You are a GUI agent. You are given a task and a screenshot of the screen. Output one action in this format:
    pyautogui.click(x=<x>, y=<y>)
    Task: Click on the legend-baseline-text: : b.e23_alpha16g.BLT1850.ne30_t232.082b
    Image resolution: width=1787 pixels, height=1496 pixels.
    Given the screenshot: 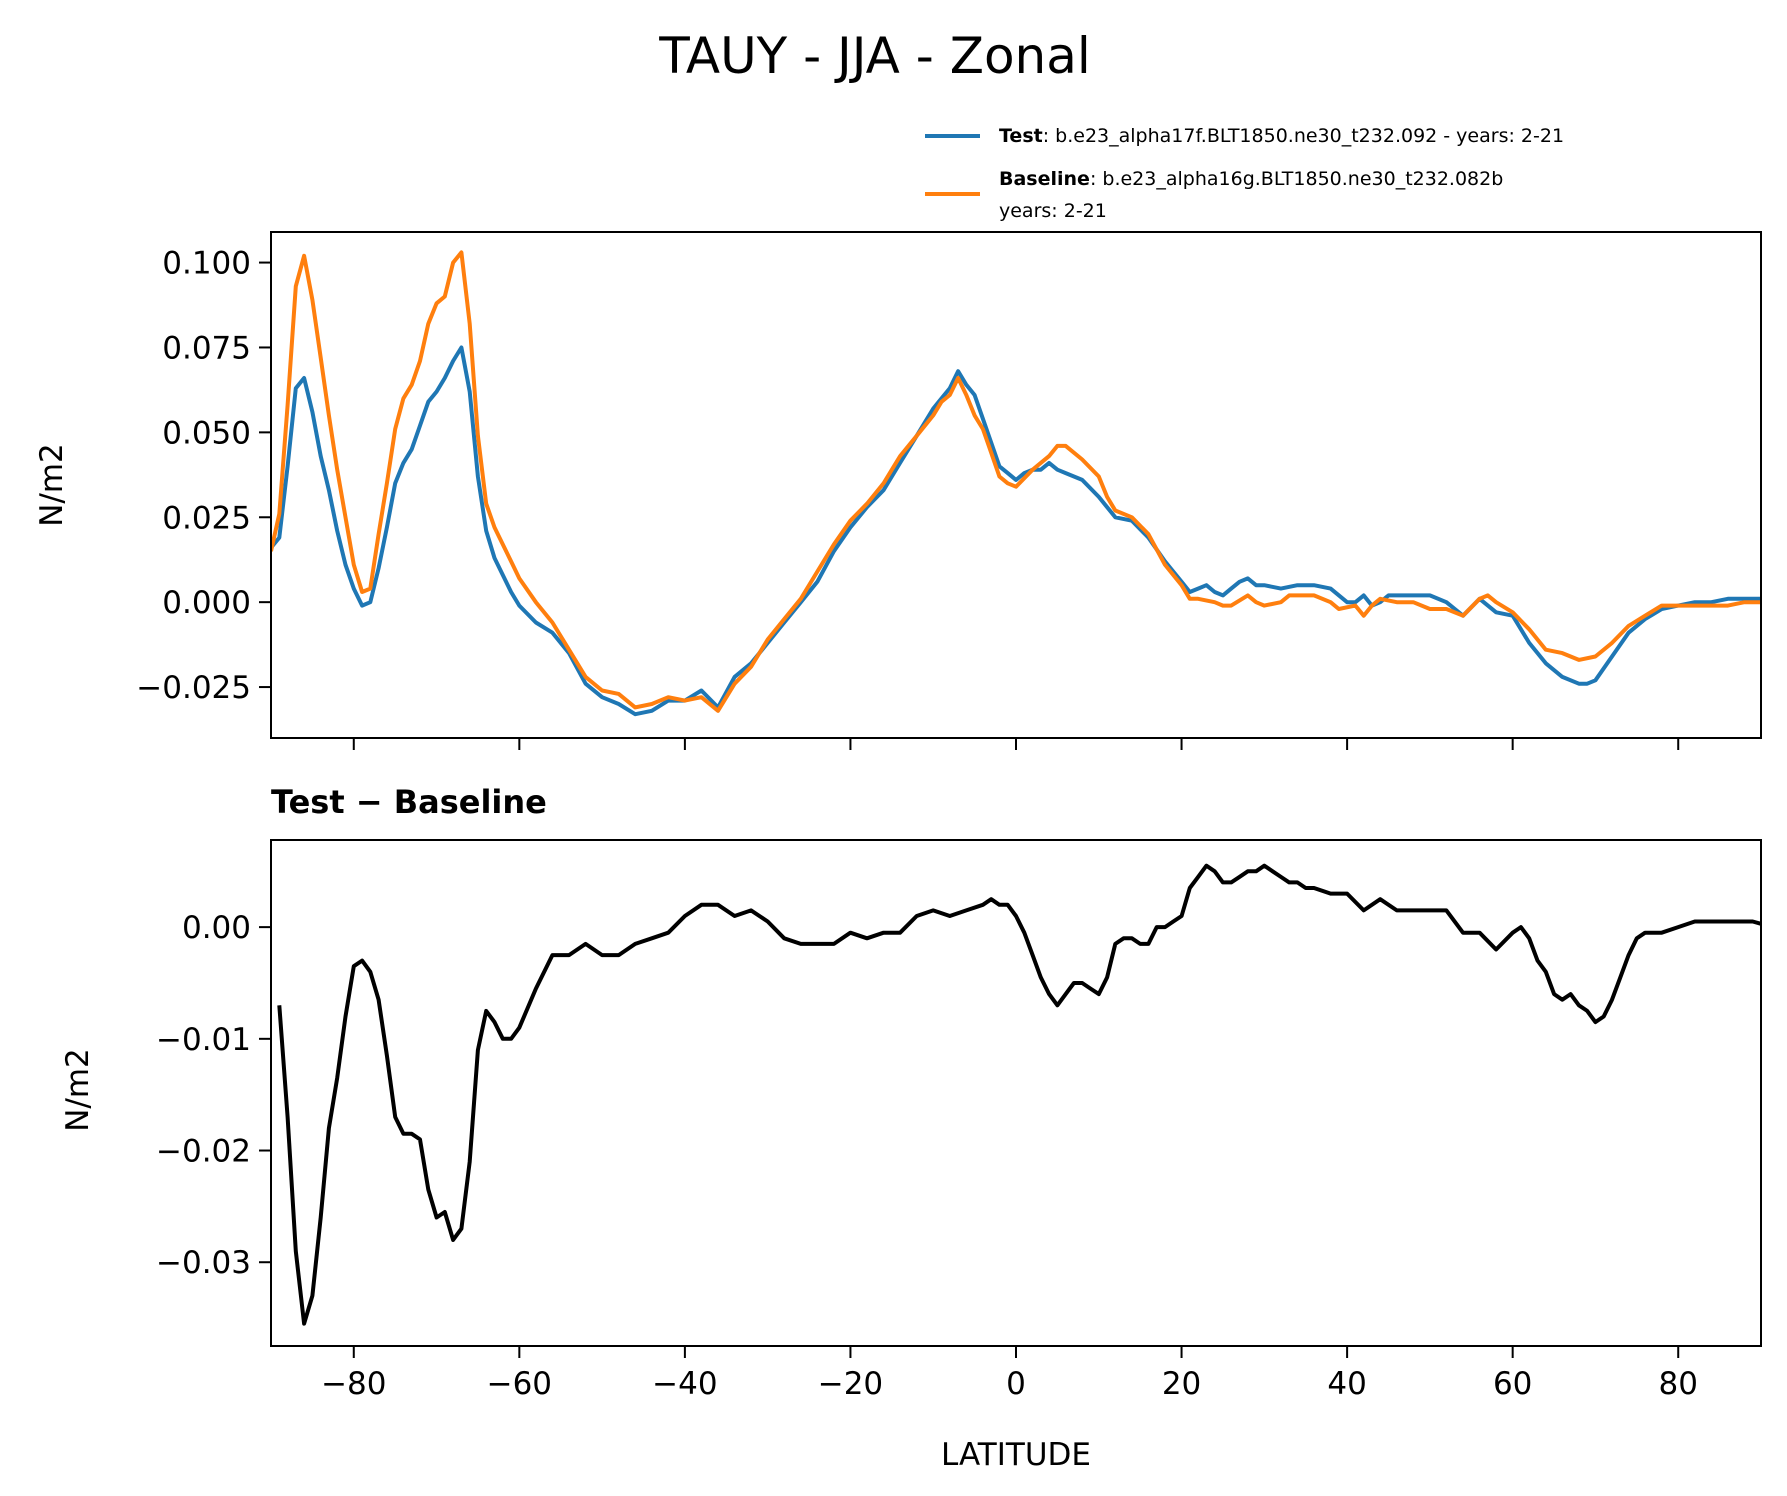 What is the action you would take?
    pyautogui.click(x=1296, y=179)
    